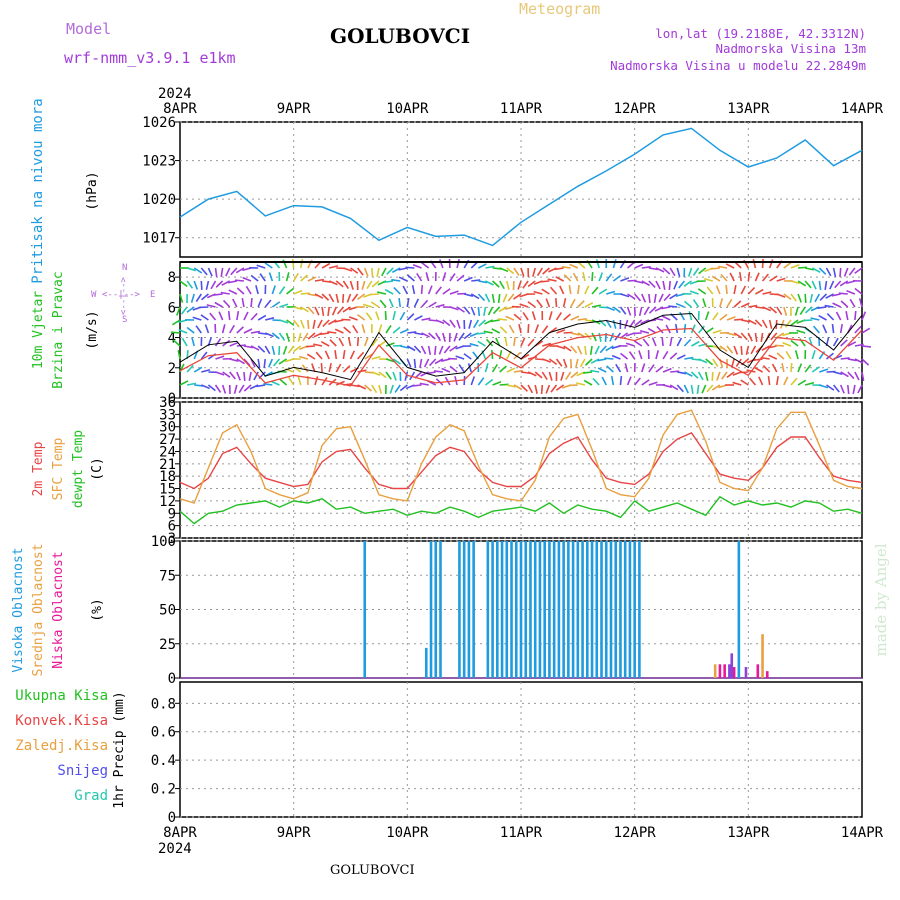  What do you see at coordinates (61, 721) in the screenshot?
I see `precip-conv-label: Konvek.Kisa` at bounding box center [61, 721].